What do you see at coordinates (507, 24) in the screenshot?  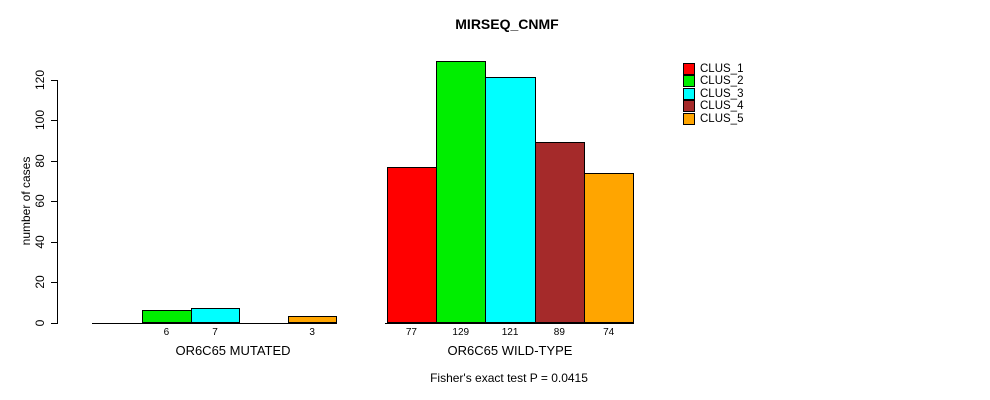 I see `chart-title: MIRSEQ_CNMF` at bounding box center [507, 24].